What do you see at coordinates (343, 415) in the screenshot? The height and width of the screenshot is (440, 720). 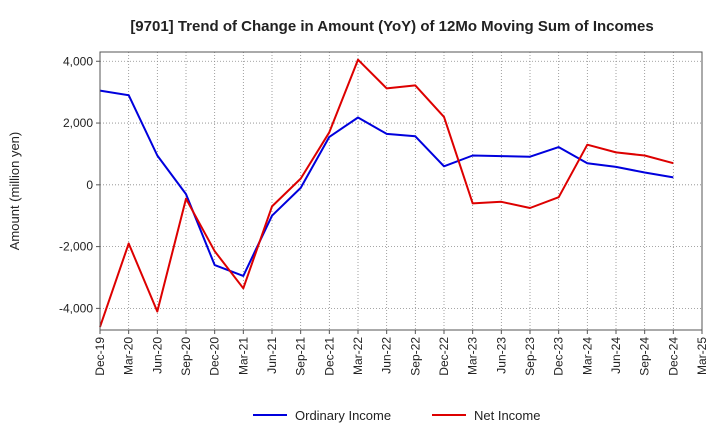 I see `legend-label-ordinary-income: Ordinary Income` at bounding box center [343, 415].